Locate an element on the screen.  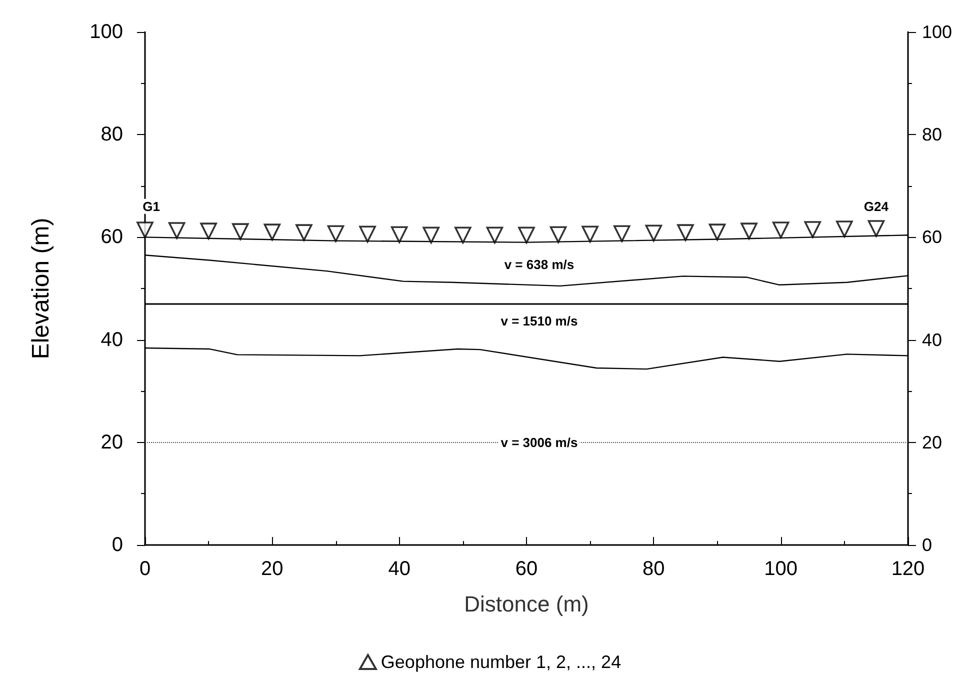
x-tick-label: 0 is located at coordinates (145, 569).